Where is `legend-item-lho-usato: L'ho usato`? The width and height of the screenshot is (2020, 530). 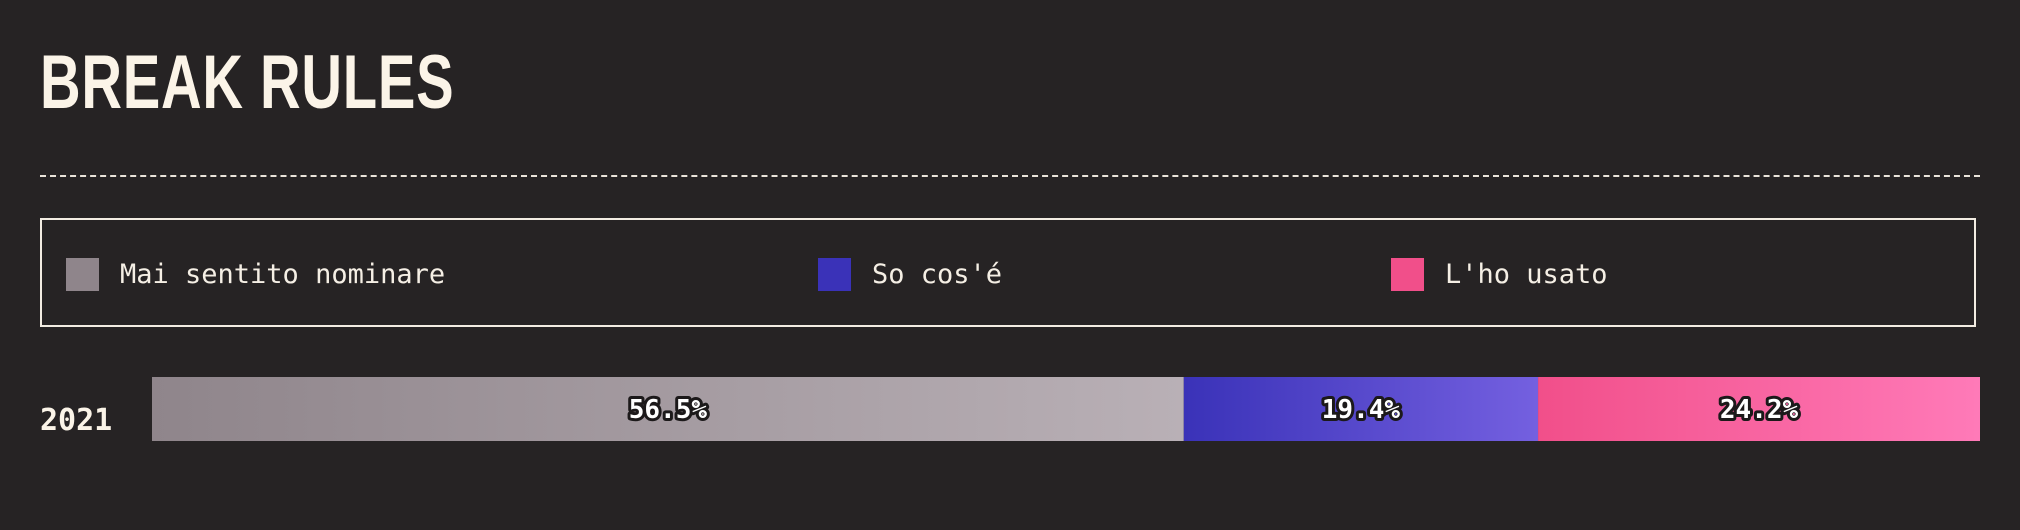
legend-item-lho-usato: L'ho usato is located at coordinates (1499, 274).